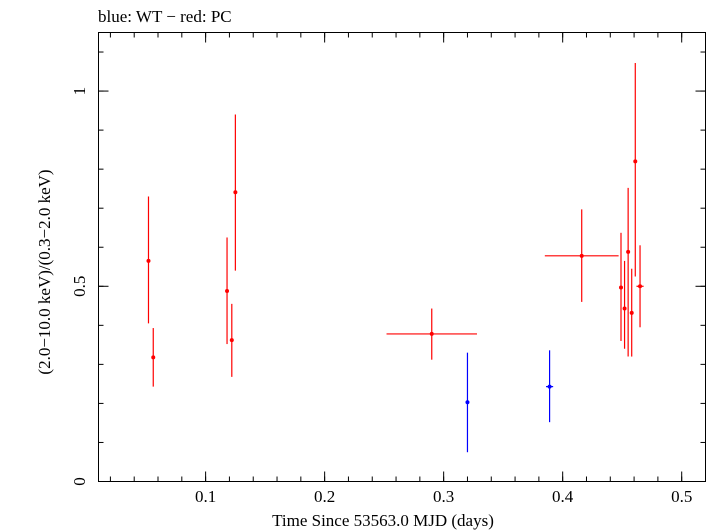 The width and height of the screenshot is (719, 532). I want to click on x-tick-label: 0.5, so click(681, 496).